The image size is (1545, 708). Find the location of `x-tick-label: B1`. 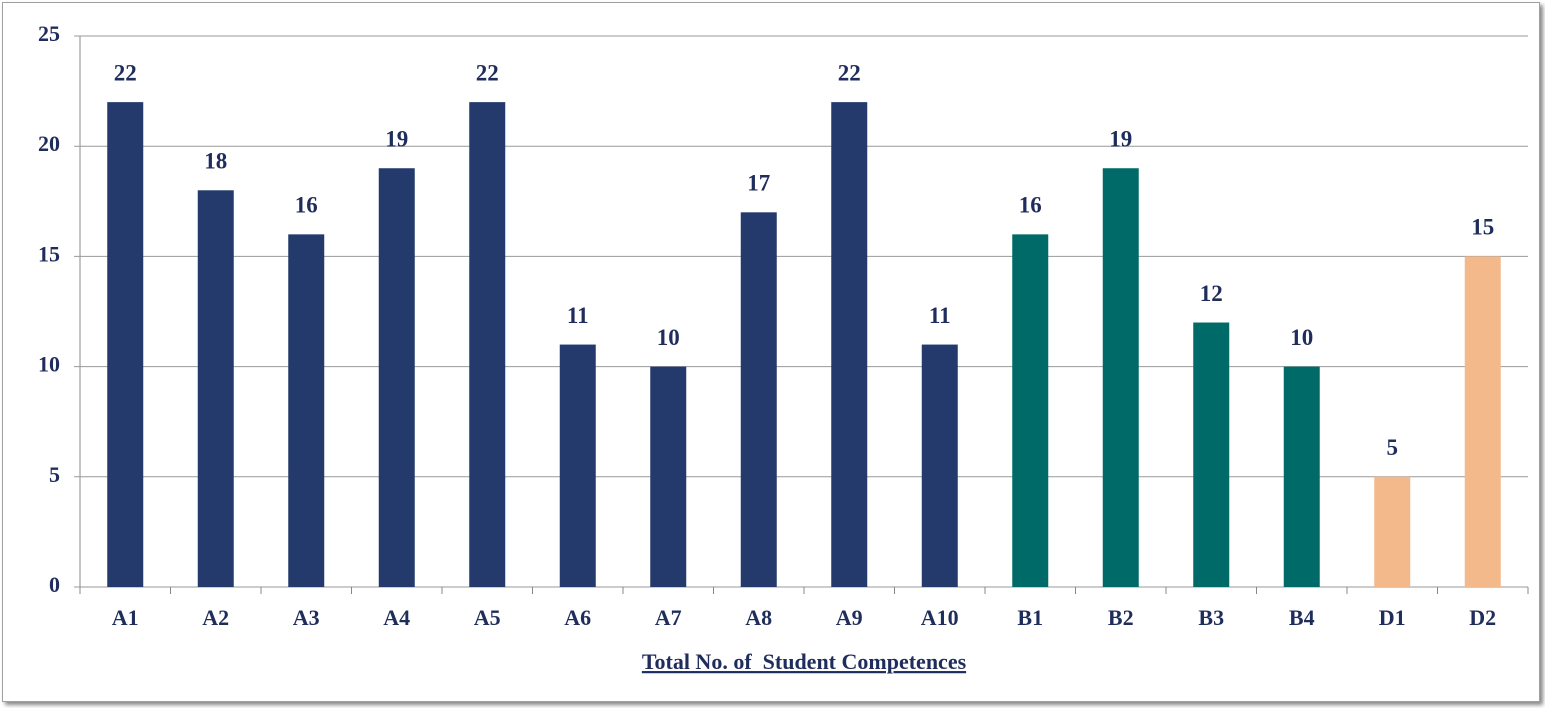

x-tick-label: B1 is located at coordinates (1030, 617).